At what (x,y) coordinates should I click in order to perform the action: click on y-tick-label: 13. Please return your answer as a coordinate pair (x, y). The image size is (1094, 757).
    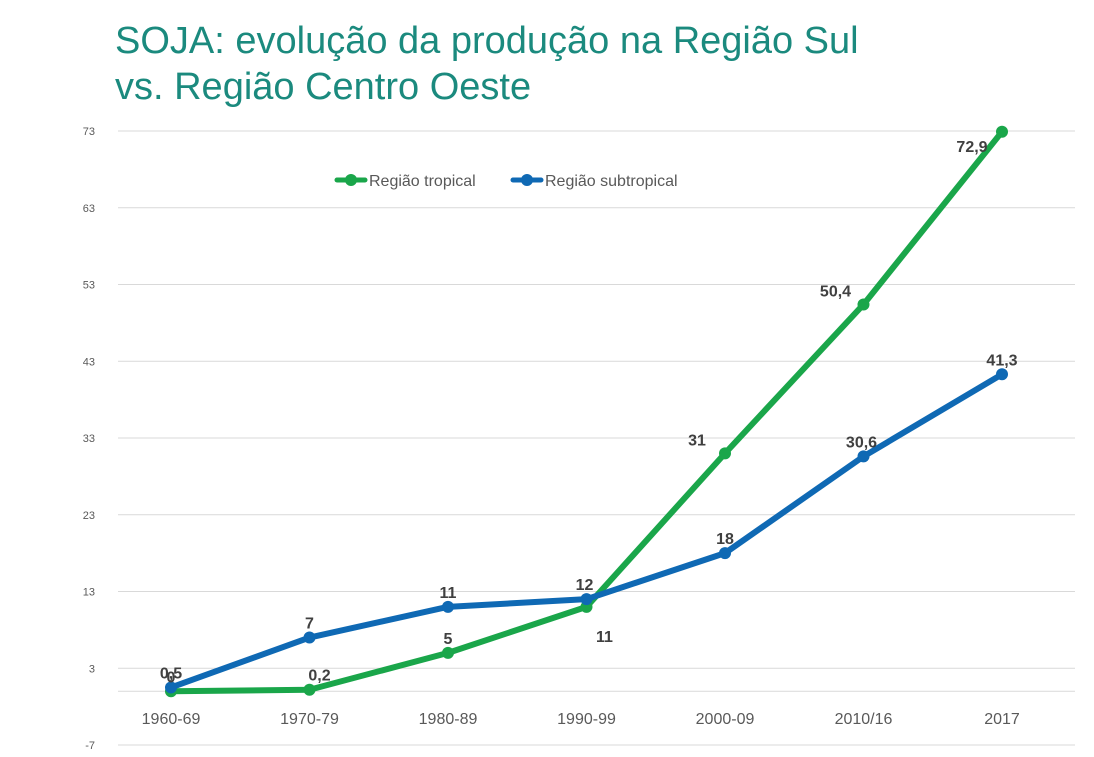
    Looking at the image, I should click on (89, 593).